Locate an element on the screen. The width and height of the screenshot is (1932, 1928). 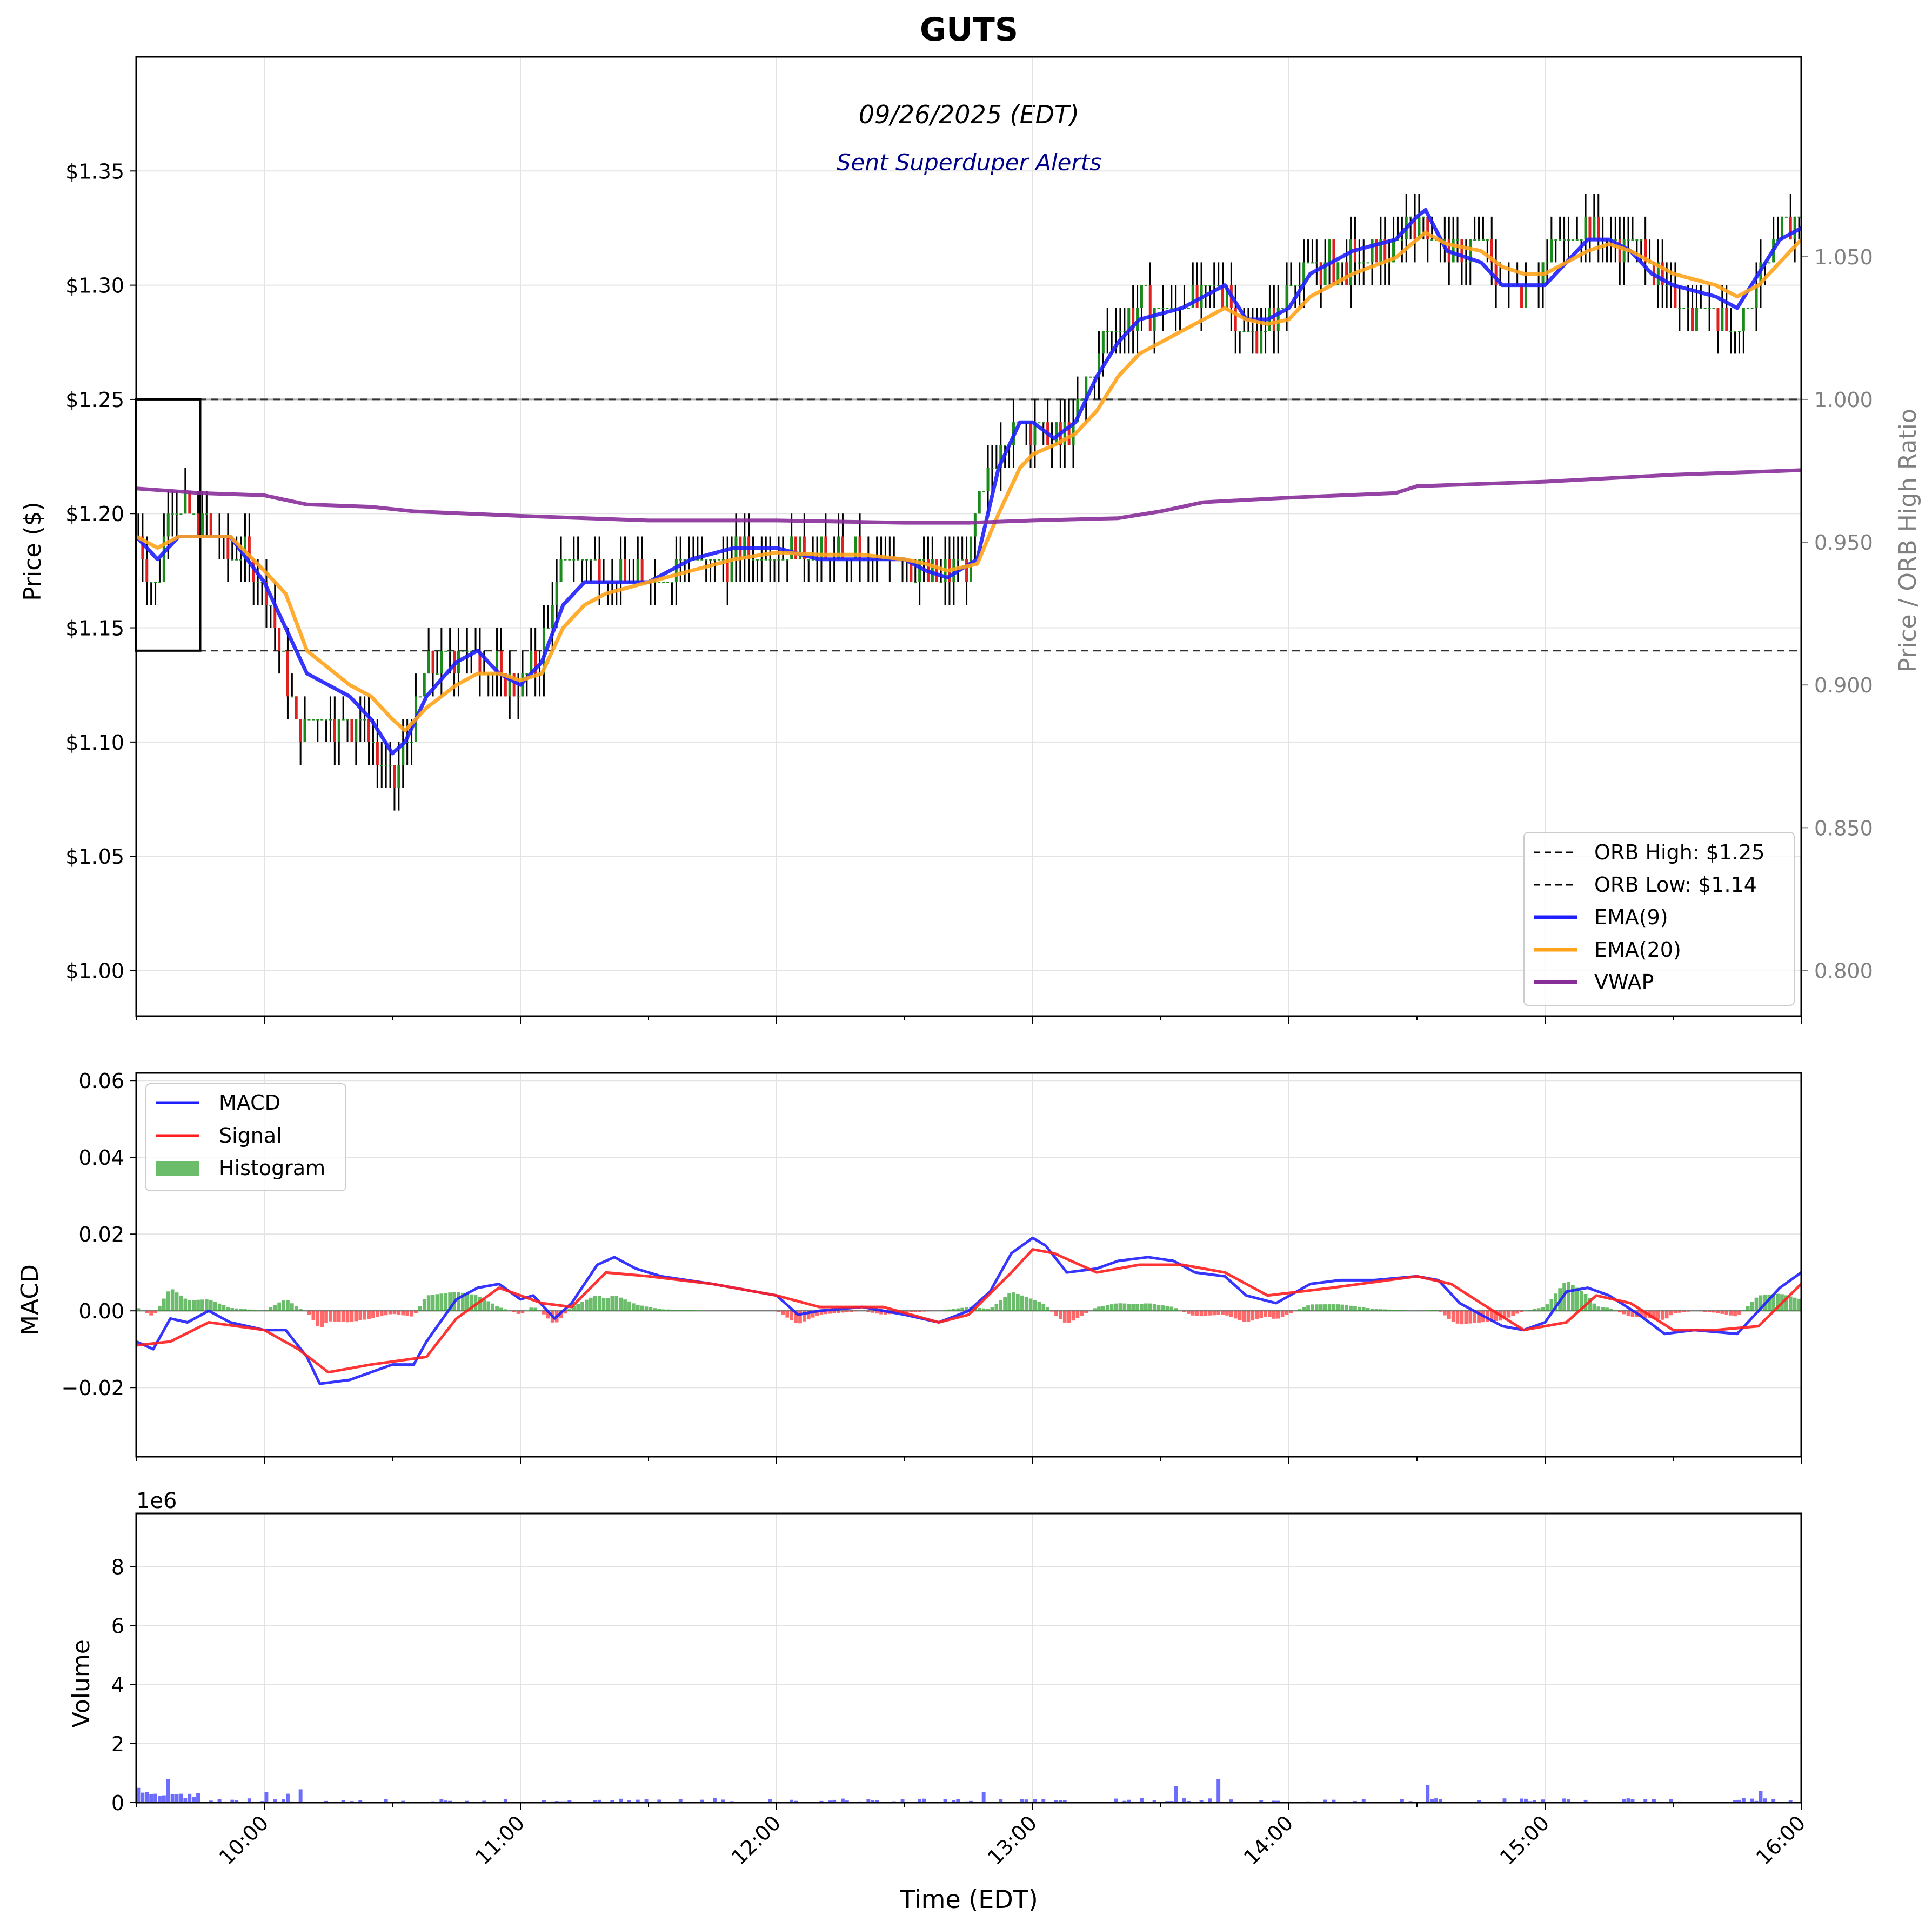
volume-plot-frame is located at coordinates (968, 1658).